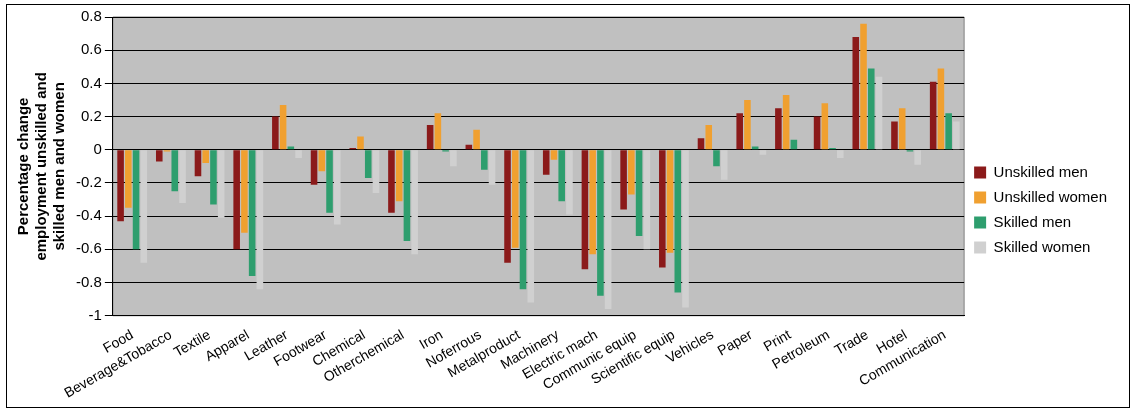 This screenshot has width=1135, height=412. I want to click on y-tick-label: -0.2, so click(88, 182).